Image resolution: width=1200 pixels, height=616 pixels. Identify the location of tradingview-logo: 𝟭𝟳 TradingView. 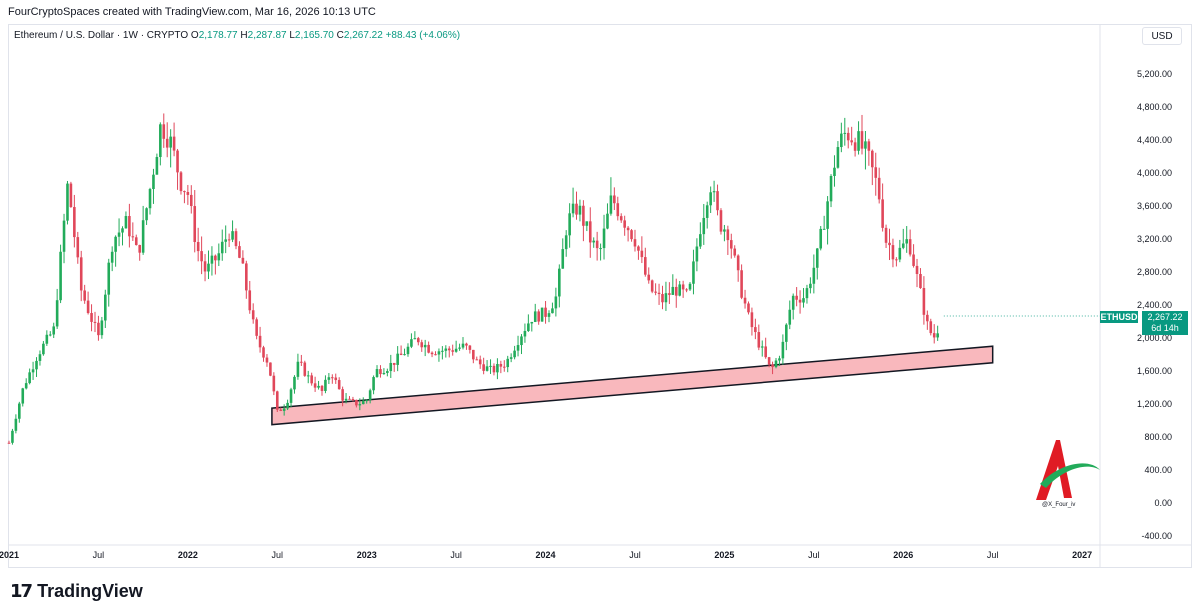
(76, 591).